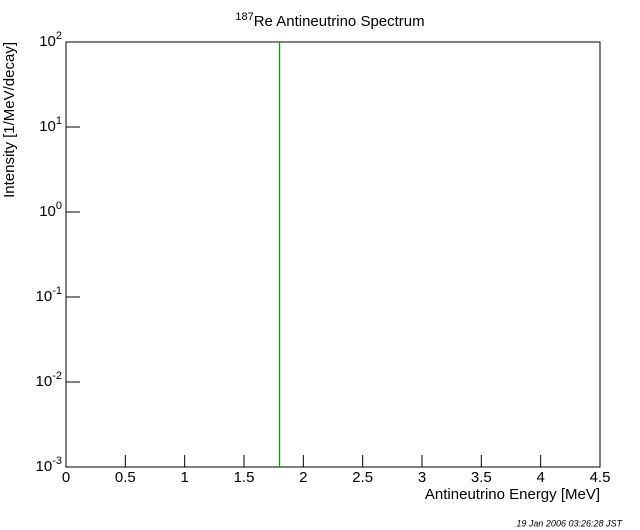 The image size is (640, 530). Describe the element at coordinates (569, 523) in the screenshot. I see `timestamp: 19 Jan 2006 03:26:28 JST` at that location.